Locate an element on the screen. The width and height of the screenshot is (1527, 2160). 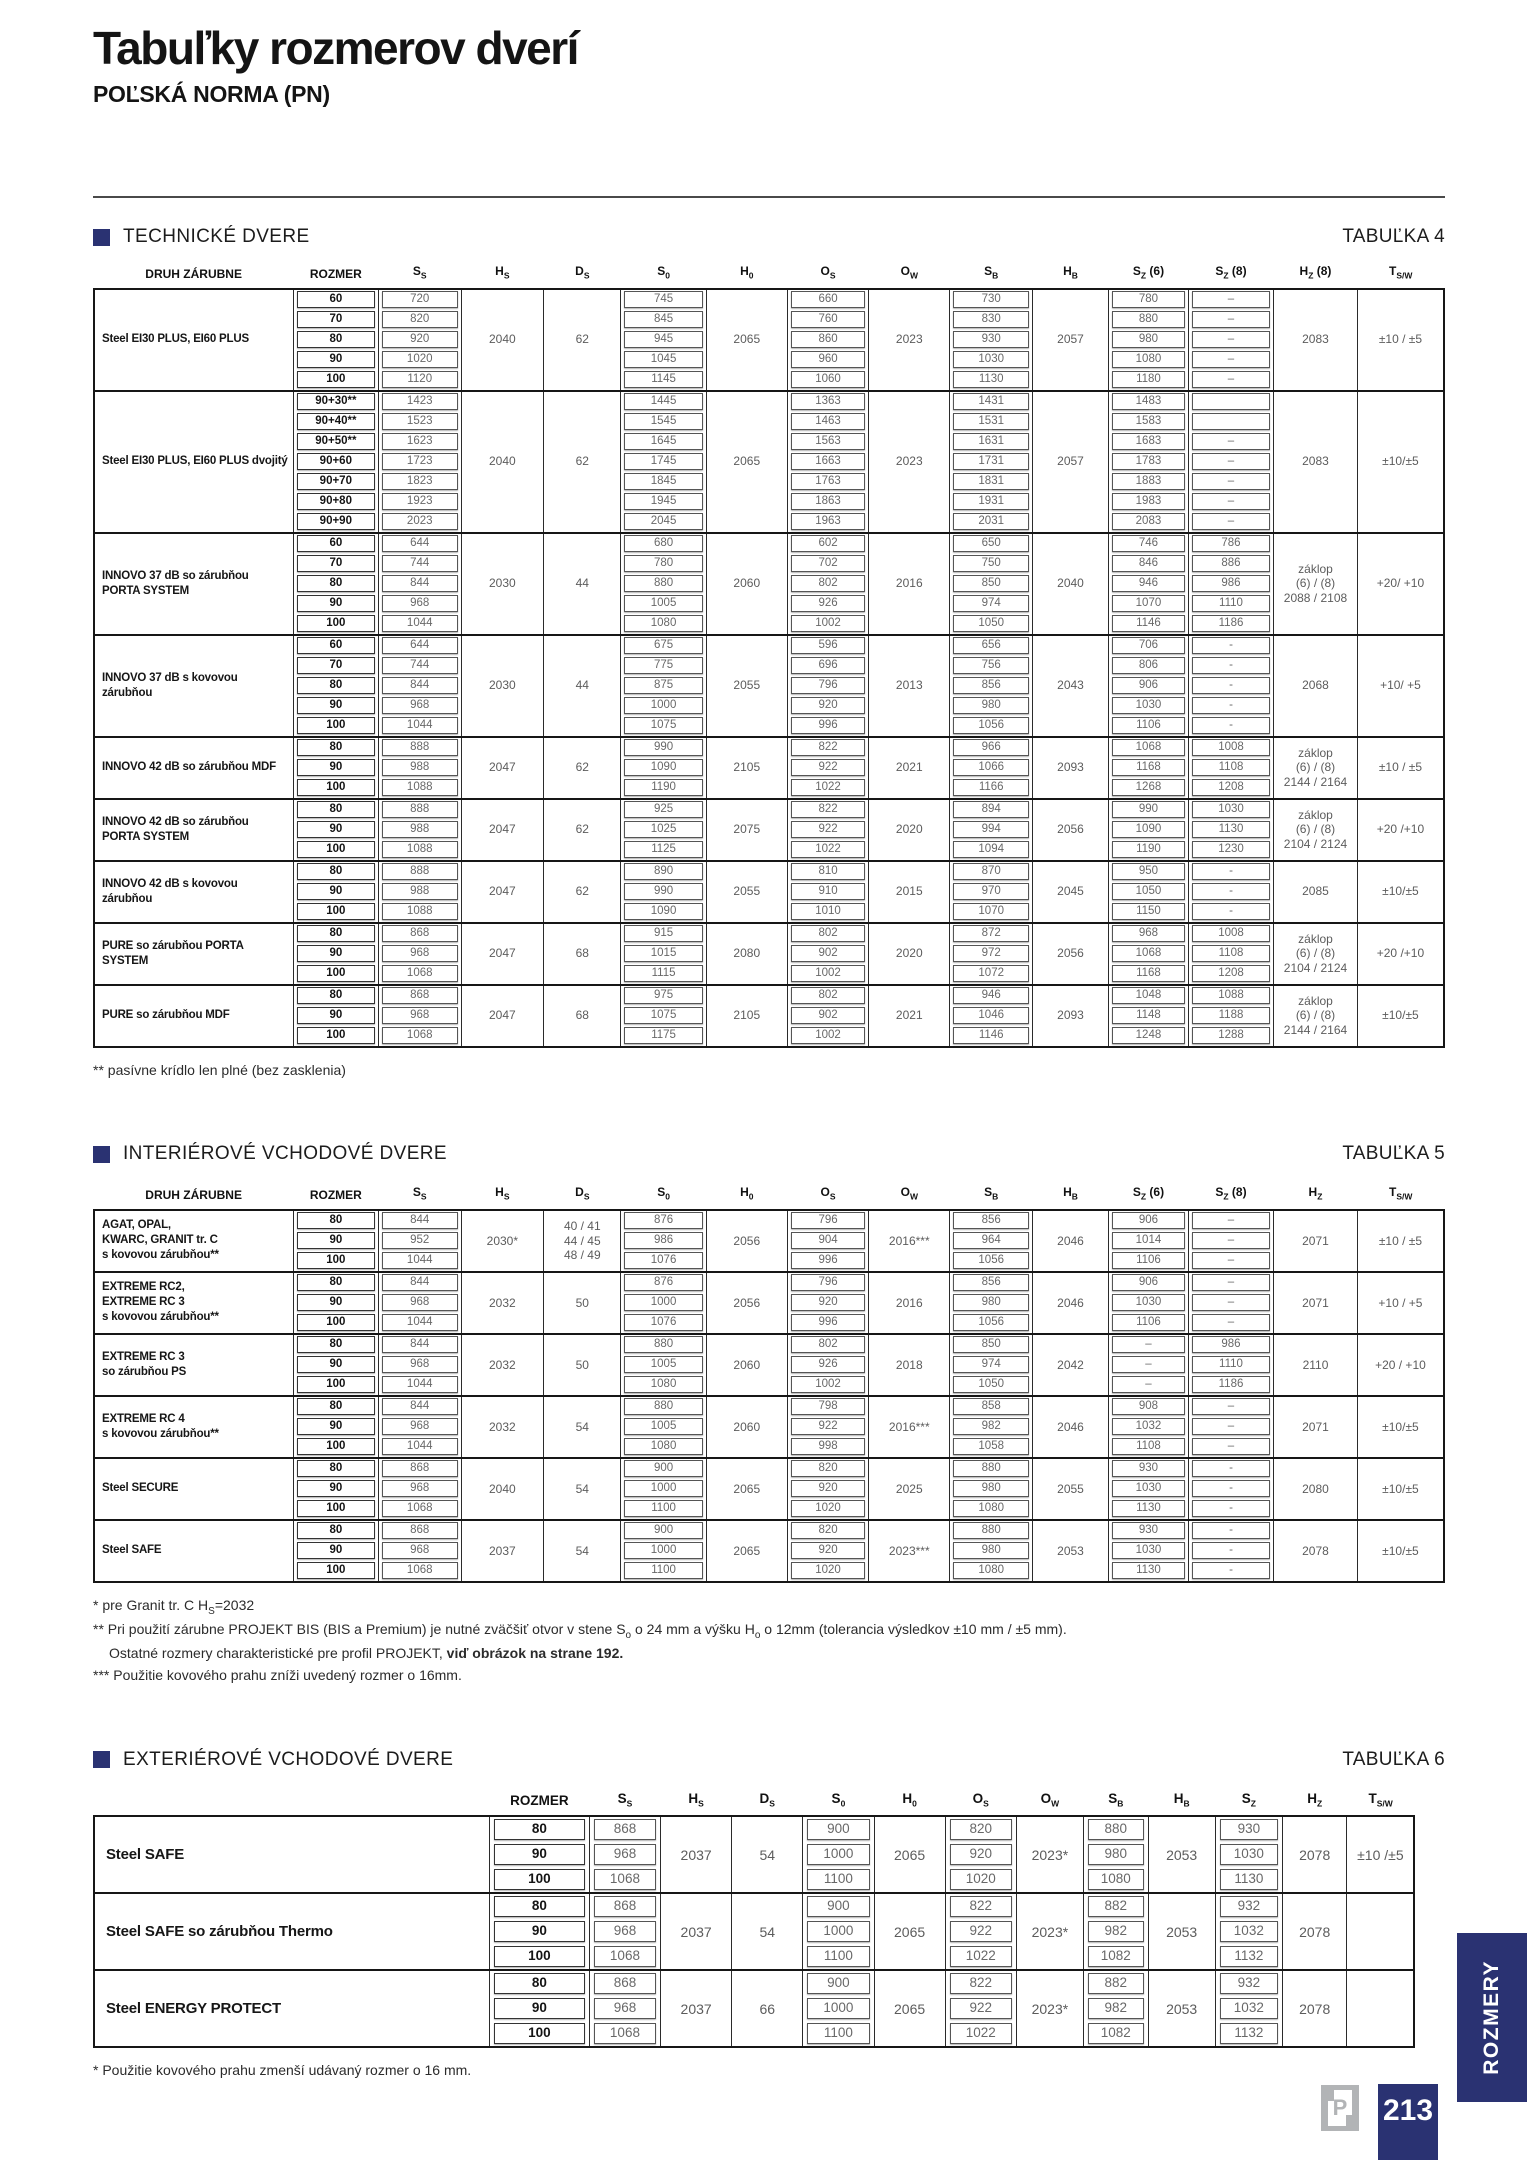
value-box: 802 is located at coordinates (828, 934).